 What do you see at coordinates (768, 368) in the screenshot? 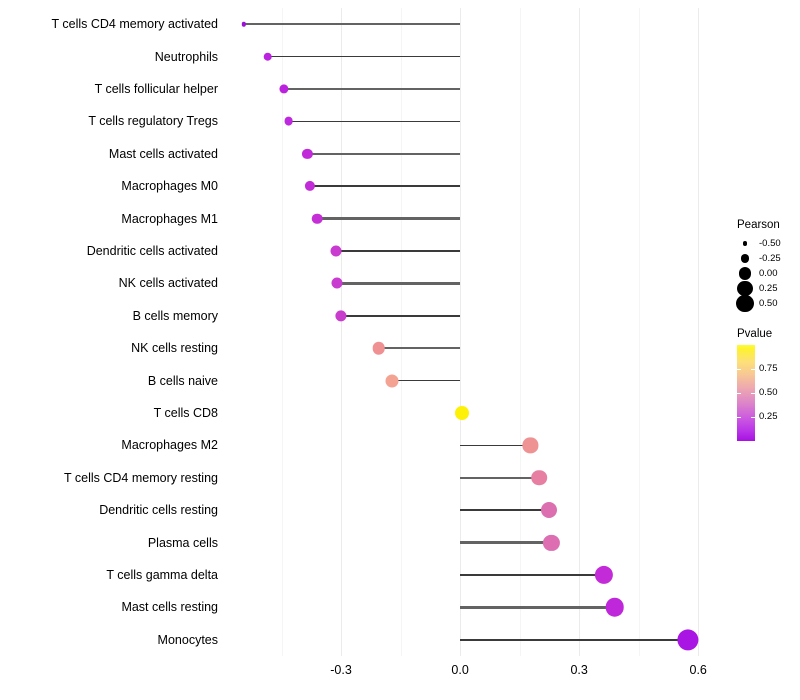
I see `colorbar-tick-label: 0.75` at bounding box center [768, 368].